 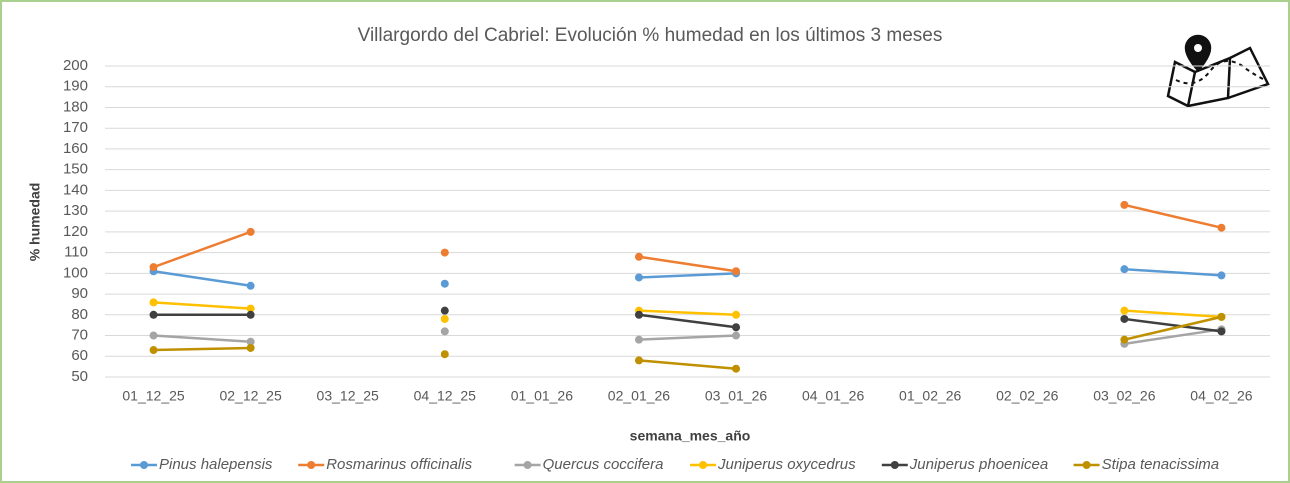 What do you see at coordinates (250, 396) in the screenshot?
I see `x-tick-label: 02_12_25` at bounding box center [250, 396].